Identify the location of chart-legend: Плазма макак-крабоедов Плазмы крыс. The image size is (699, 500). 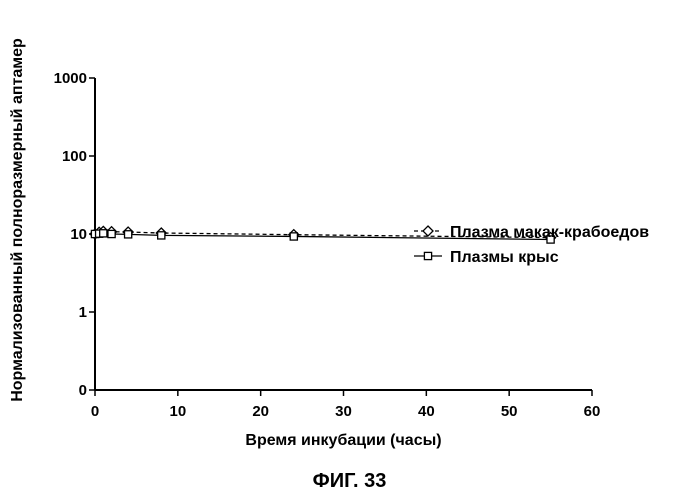
(531, 245).